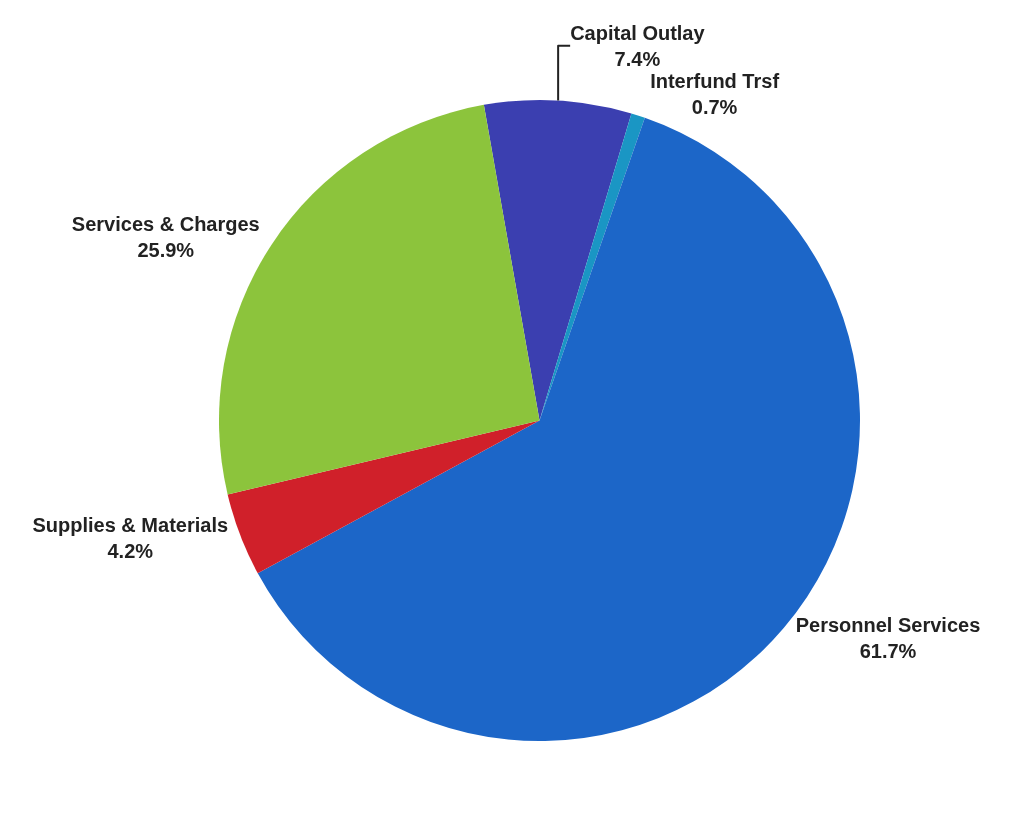 Image resolution: width=1013 pixels, height=831 pixels. I want to click on slice-label: Interfund Trsf, so click(715, 80).